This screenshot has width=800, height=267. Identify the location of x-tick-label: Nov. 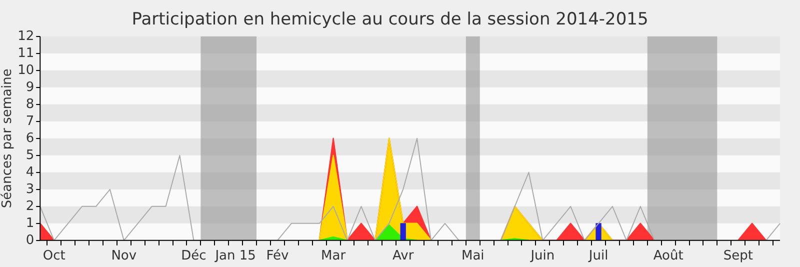
(124, 256).